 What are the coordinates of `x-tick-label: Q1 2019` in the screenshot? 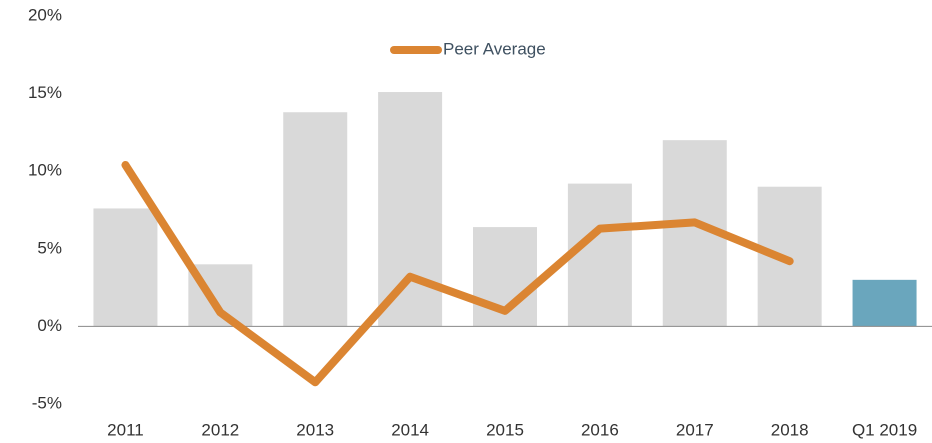 It's located at (884, 429).